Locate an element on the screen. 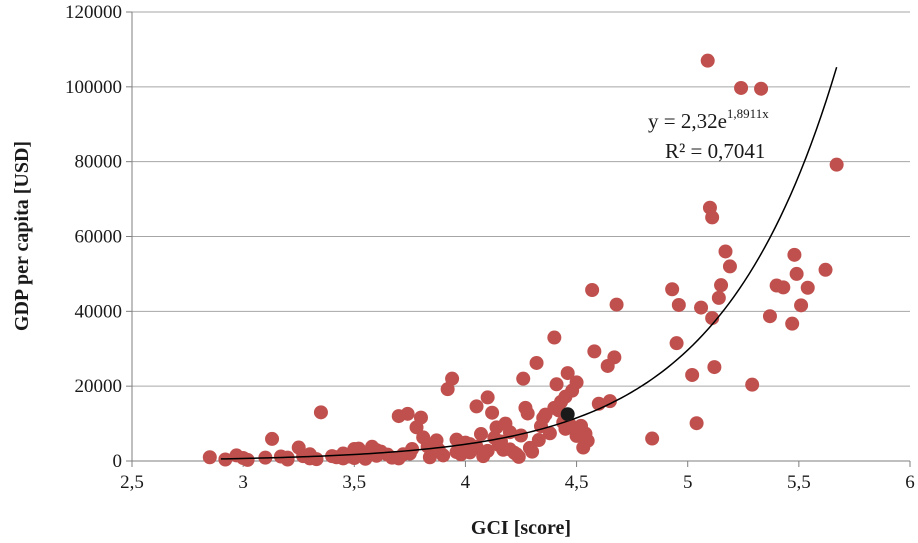 The image size is (918, 543). x-tick-label: 3 is located at coordinates (243, 482).